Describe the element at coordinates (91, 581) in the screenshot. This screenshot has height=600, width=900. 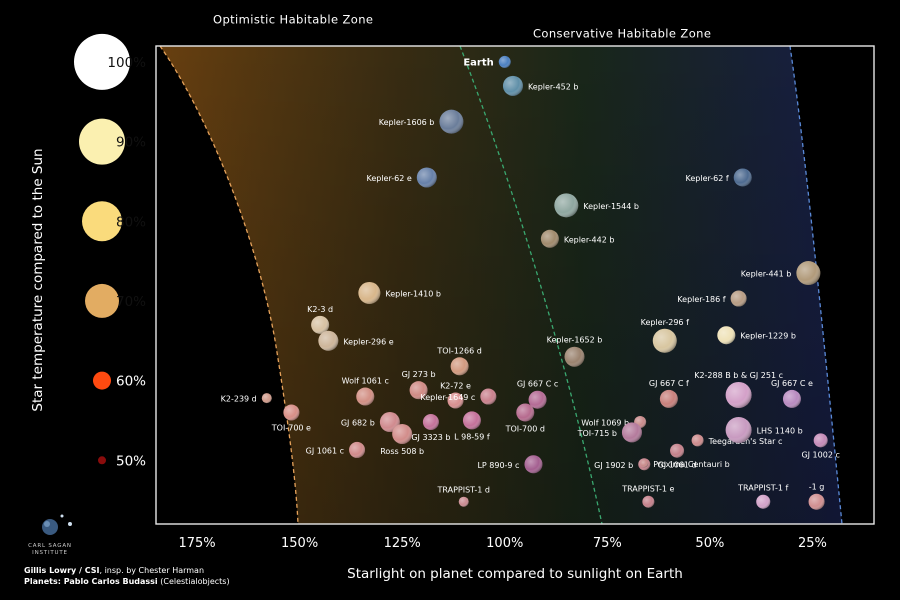
I see `credit-planets-name: Planets: Pablo Carlos Budassi` at that location.